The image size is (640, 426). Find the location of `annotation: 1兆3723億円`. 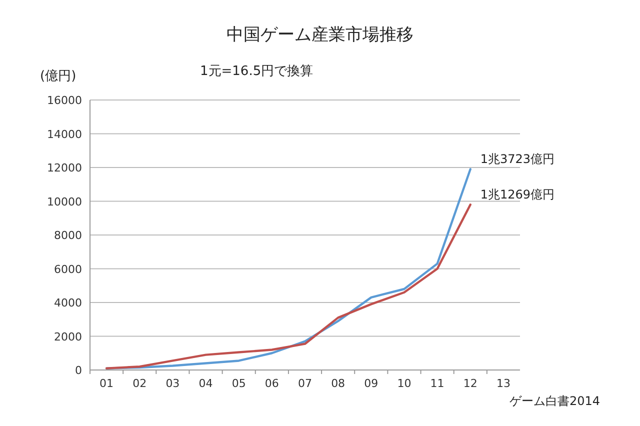

annotation: 1兆3723億円 is located at coordinates (517, 159).